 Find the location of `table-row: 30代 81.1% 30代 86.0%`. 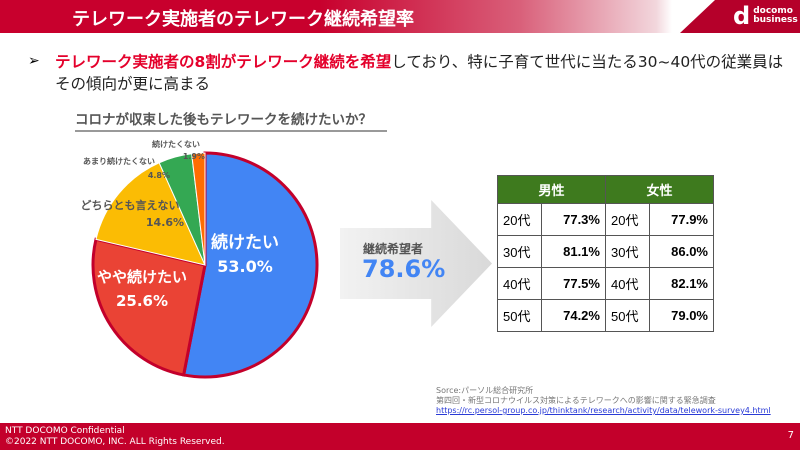

table-row: 30代 81.1% 30代 86.0% is located at coordinates (605, 251).